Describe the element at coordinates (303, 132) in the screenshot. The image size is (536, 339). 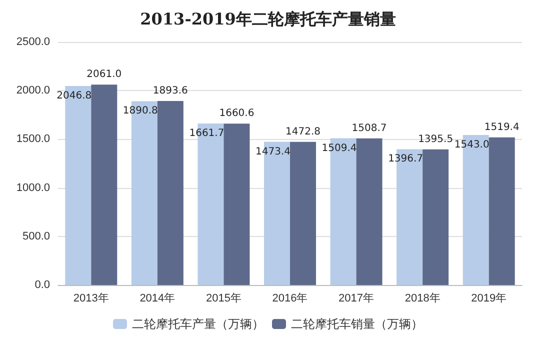
I see `data-label: 1472.8` at that location.